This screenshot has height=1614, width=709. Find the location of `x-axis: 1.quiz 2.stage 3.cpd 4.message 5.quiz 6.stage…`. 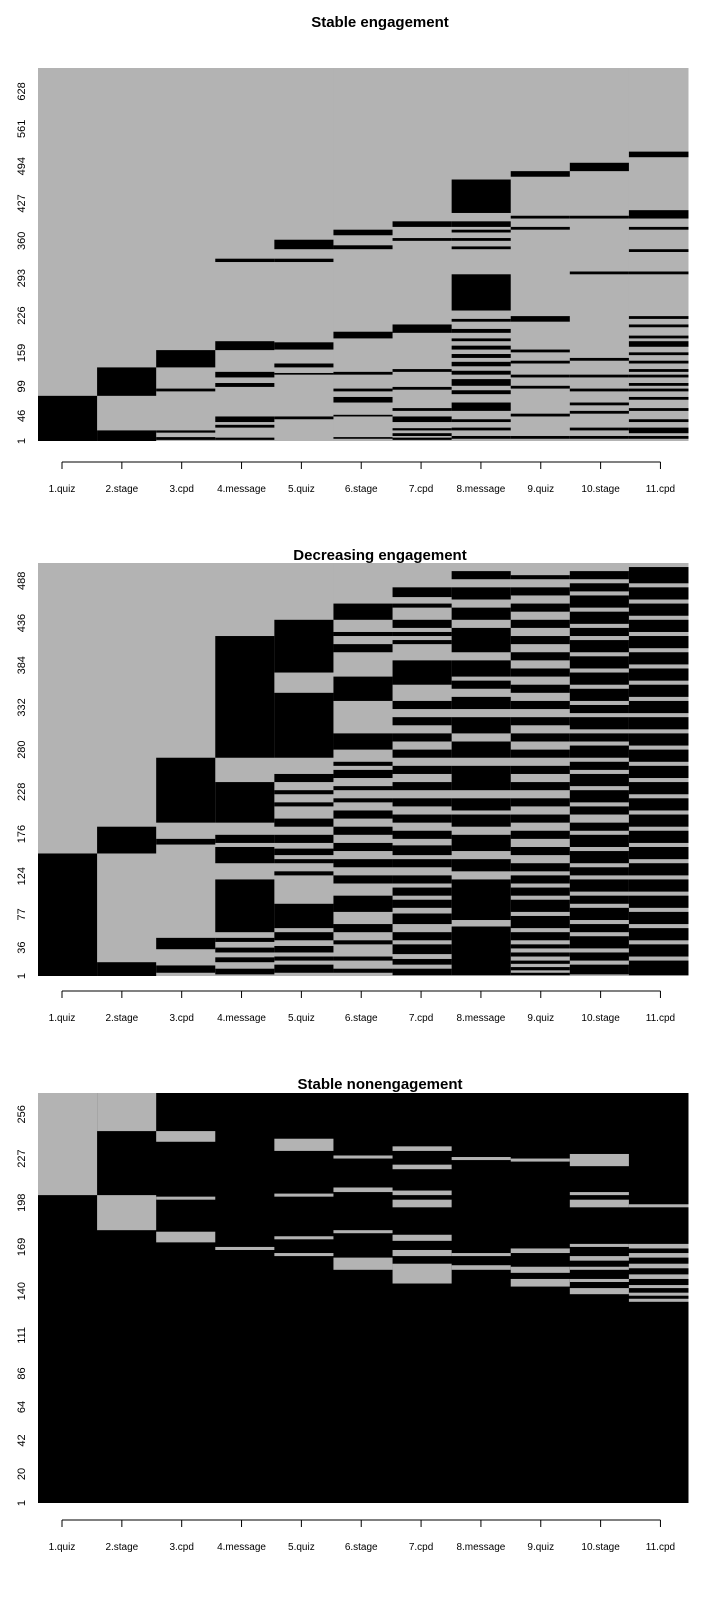

x-axis: 1.quiz 2.stage 3.cpd 4.message 5.quiz 6.stage… is located at coordinates (362, 478).